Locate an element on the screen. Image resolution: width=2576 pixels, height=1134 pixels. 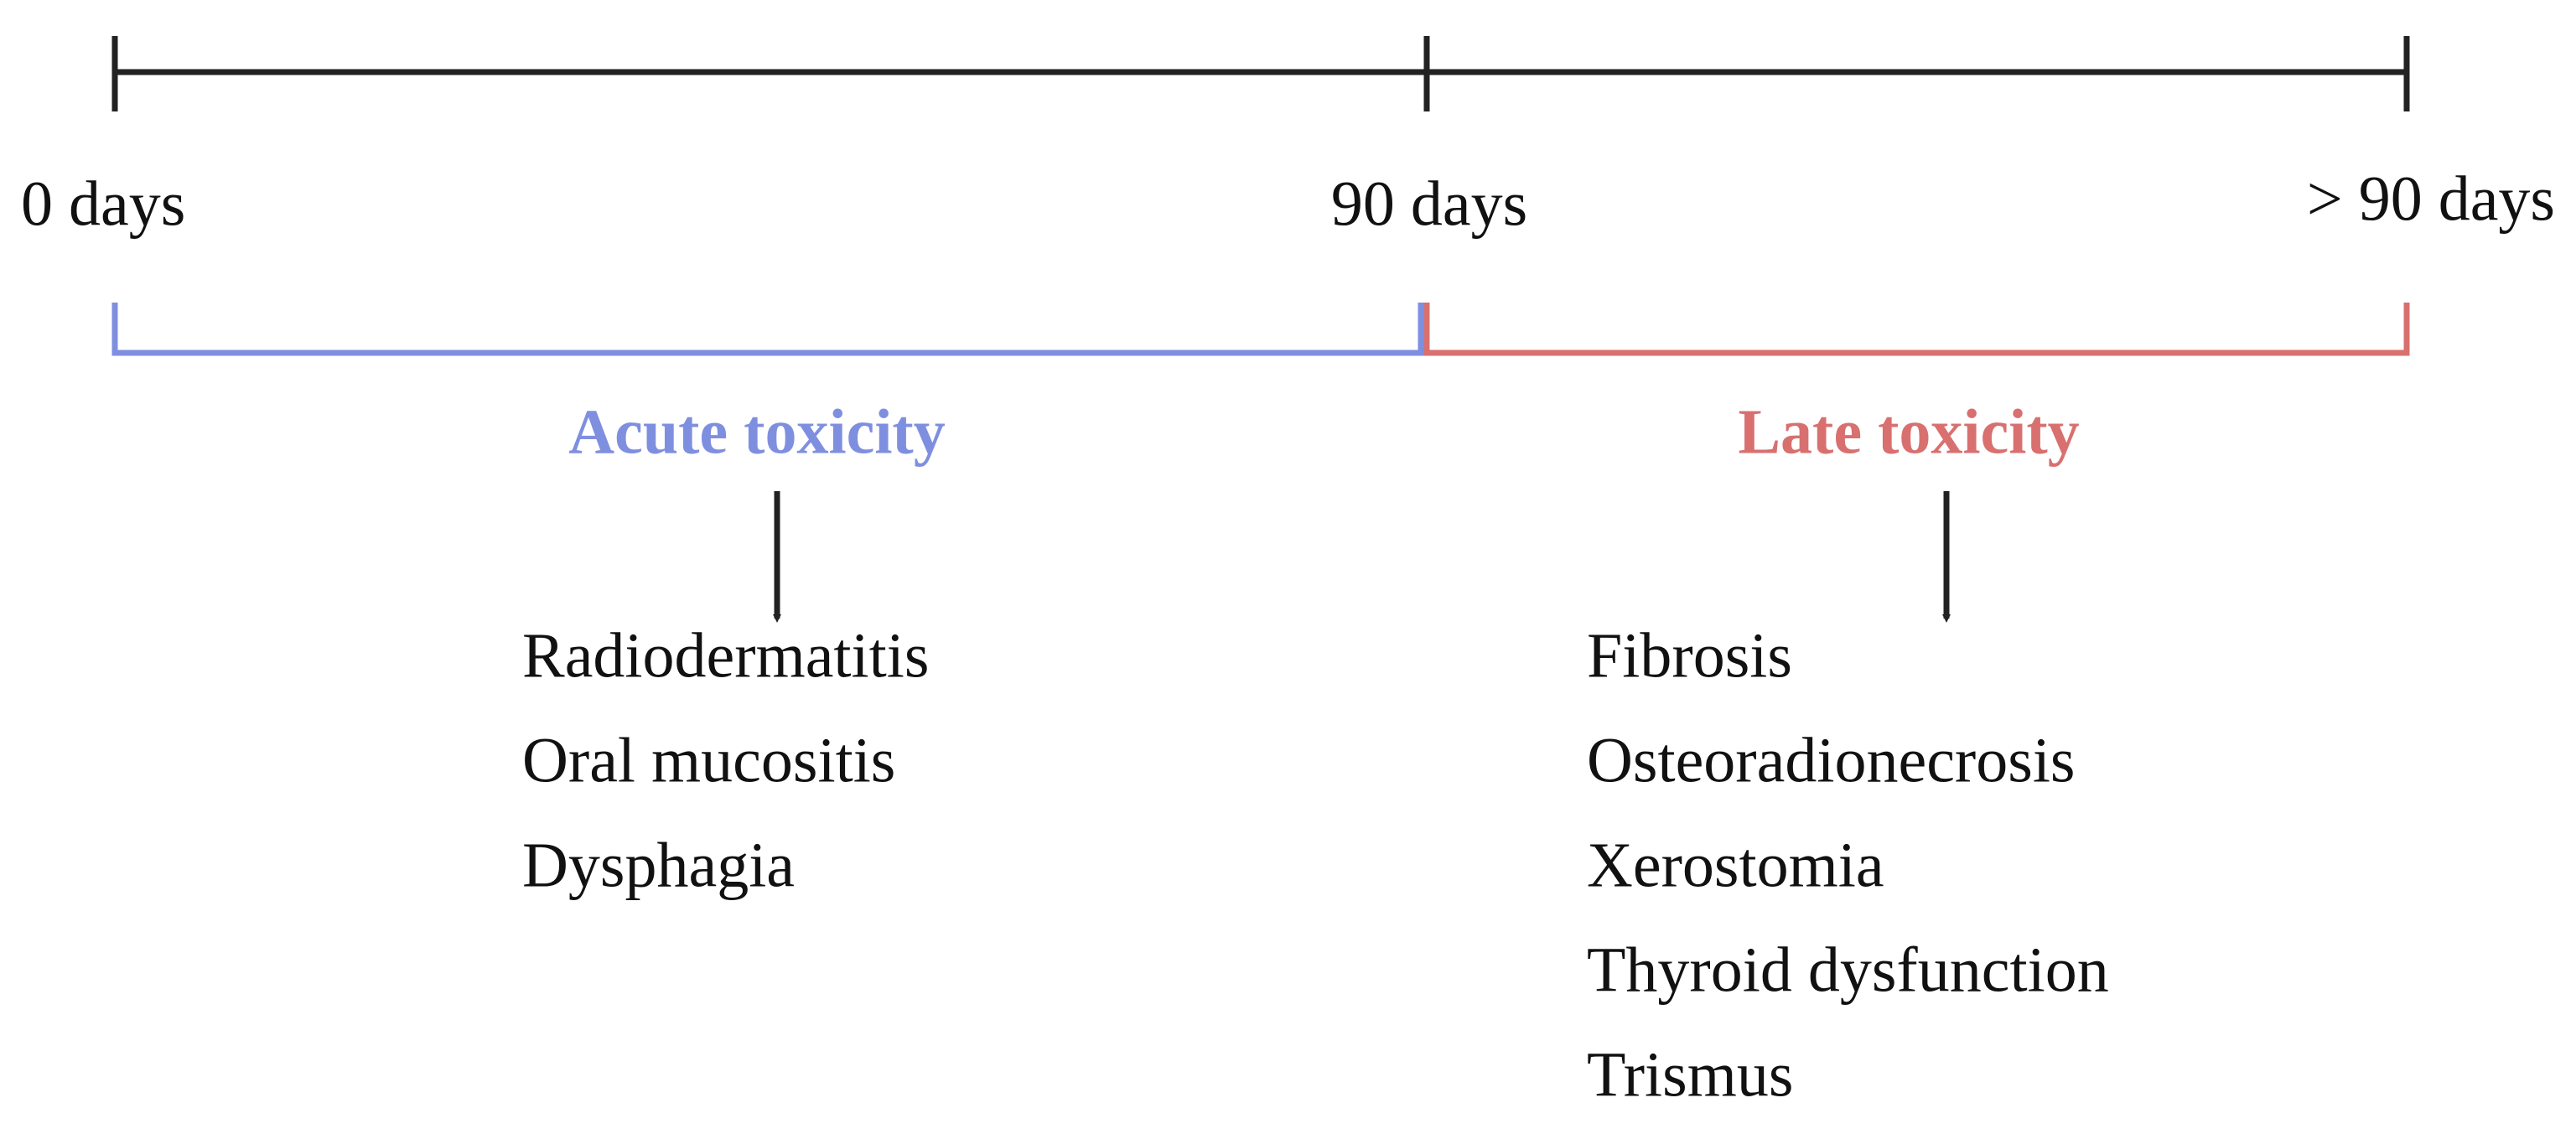
timeline-label: > 90 days is located at coordinates (2431, 198).